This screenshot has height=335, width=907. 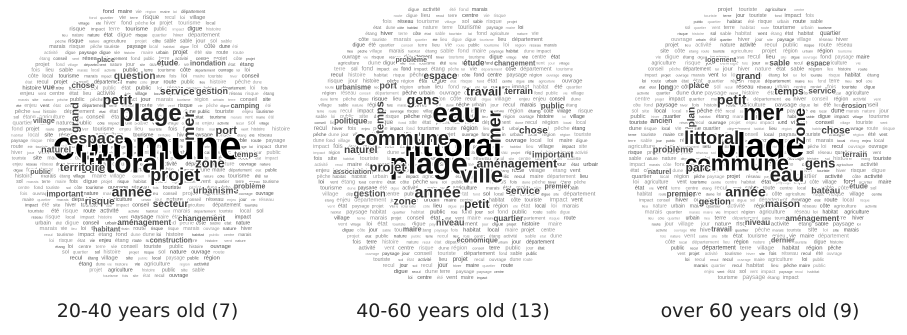 I want to click on cloud-filler-word: marais, so click(x=740, y=117).